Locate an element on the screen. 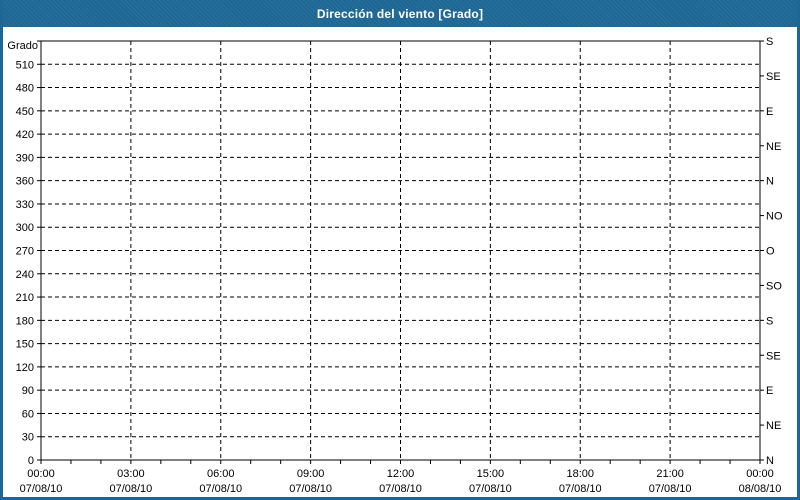 This screenshot has width=800, height=500. chart-title-bar: Dirección del viento [Grado] is located at coordinates (400, 13).